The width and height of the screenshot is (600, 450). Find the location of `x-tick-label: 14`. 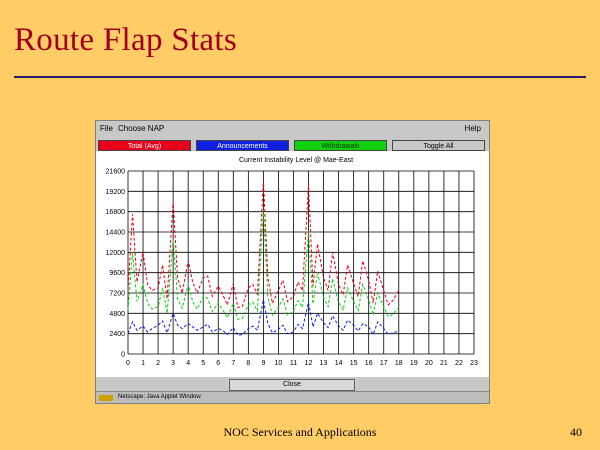

x-tick-label: 14 is located at coordinates (339, 363).